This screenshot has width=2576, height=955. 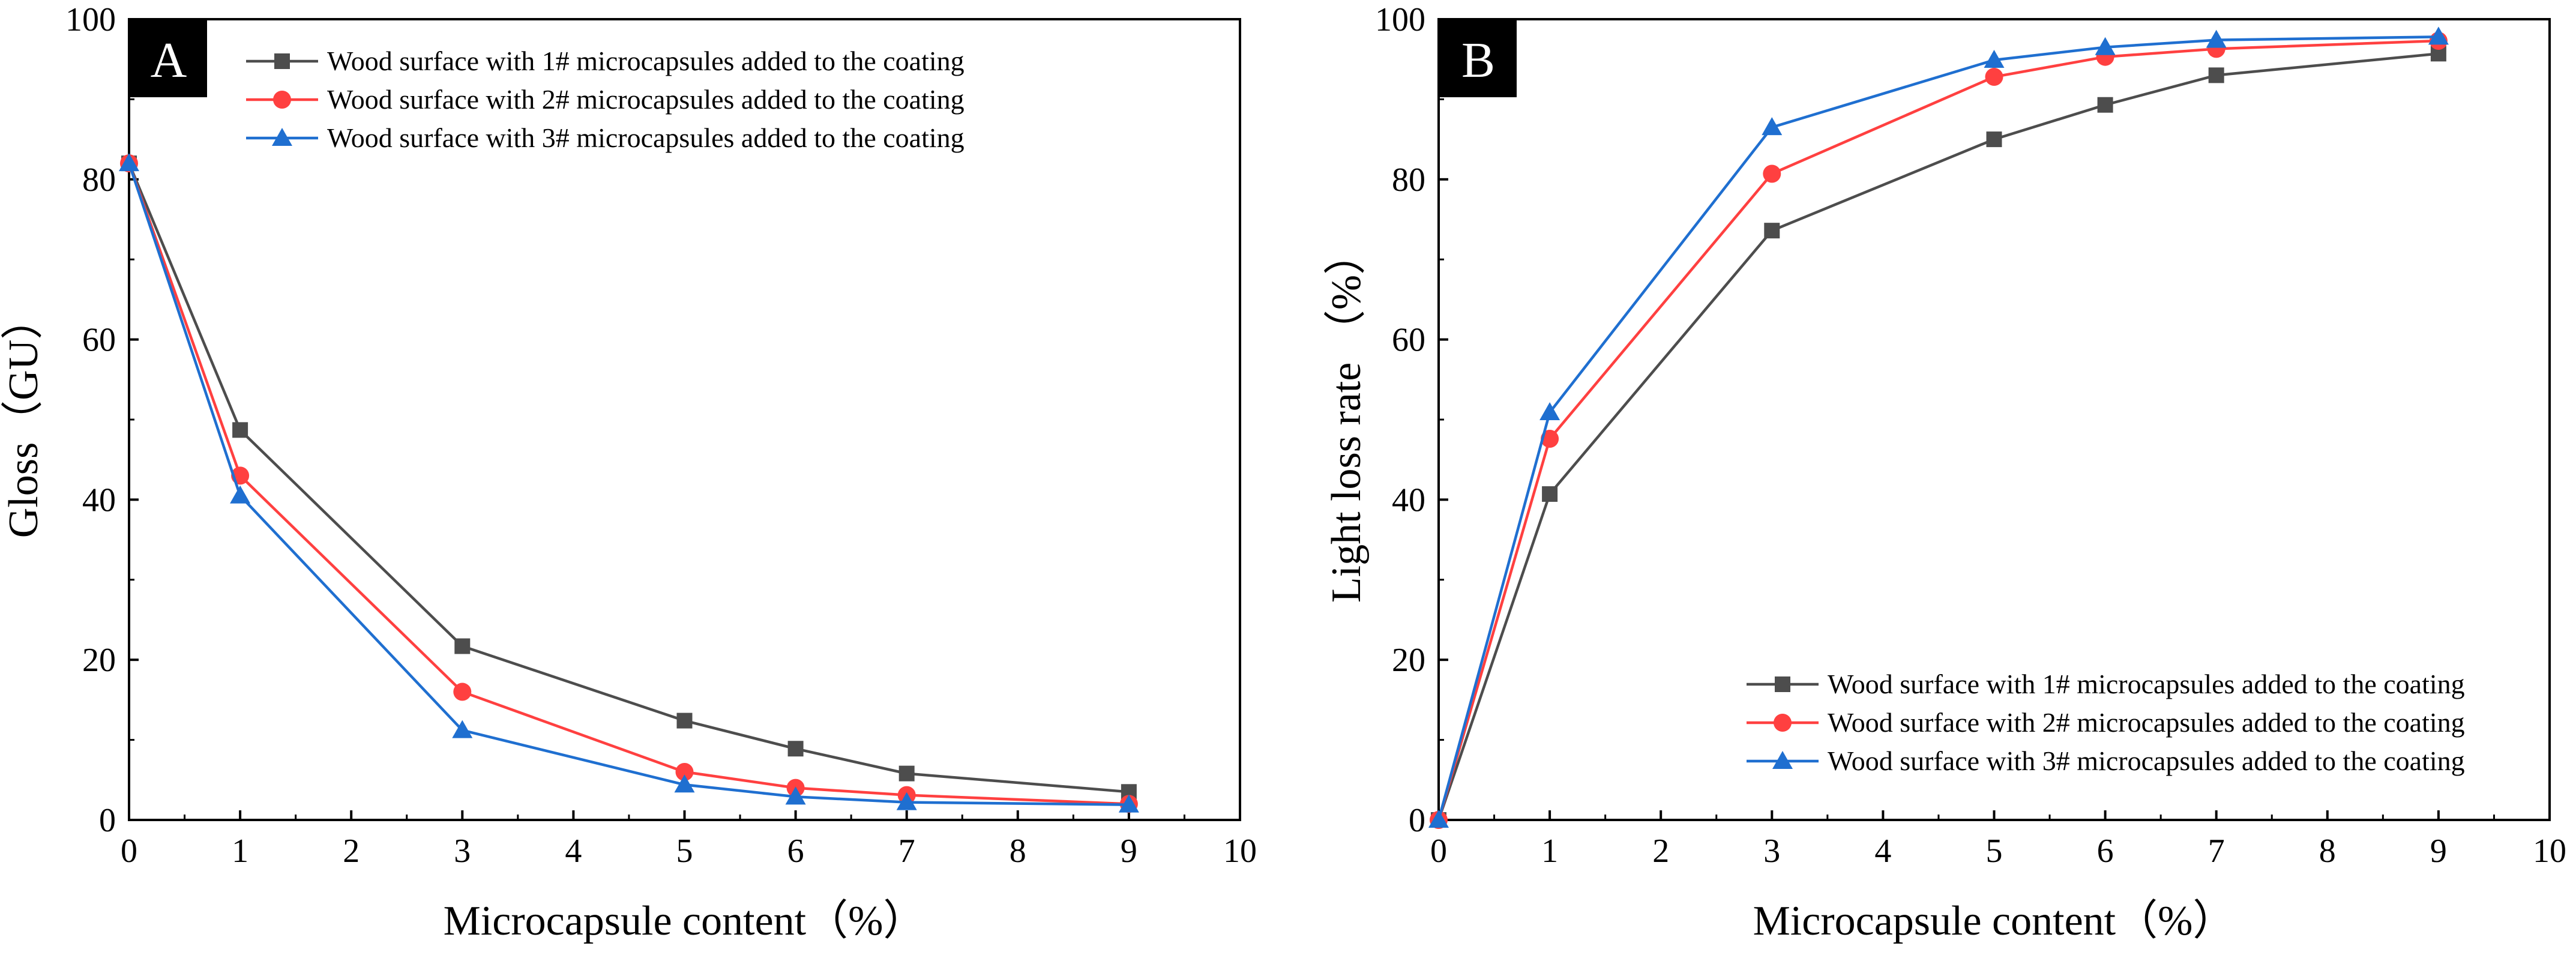 What do you see at coordinates (1400, 19) in the screenshot?
I see `panel-b-y-tick-label: 100` at bounding box center [1400, 19].